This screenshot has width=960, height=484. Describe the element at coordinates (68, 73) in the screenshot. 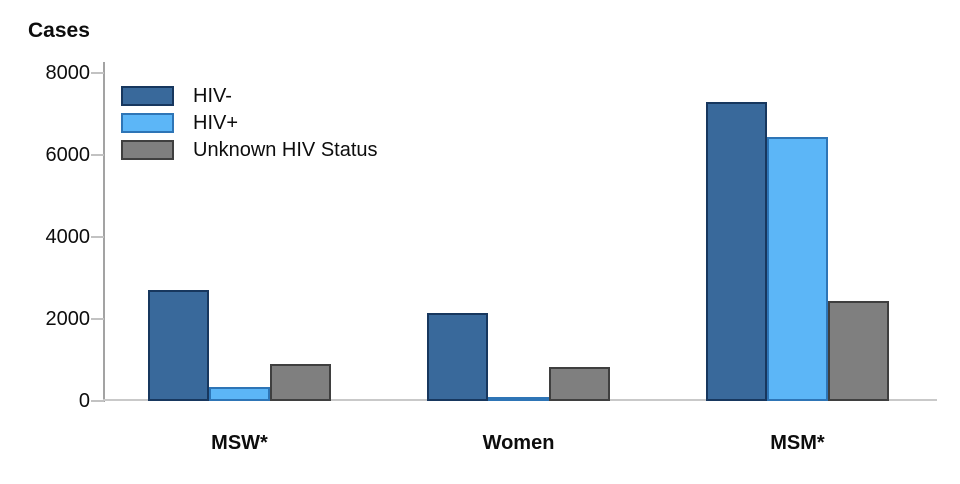

I see `y-tick-label-8000: 8000` at that location.